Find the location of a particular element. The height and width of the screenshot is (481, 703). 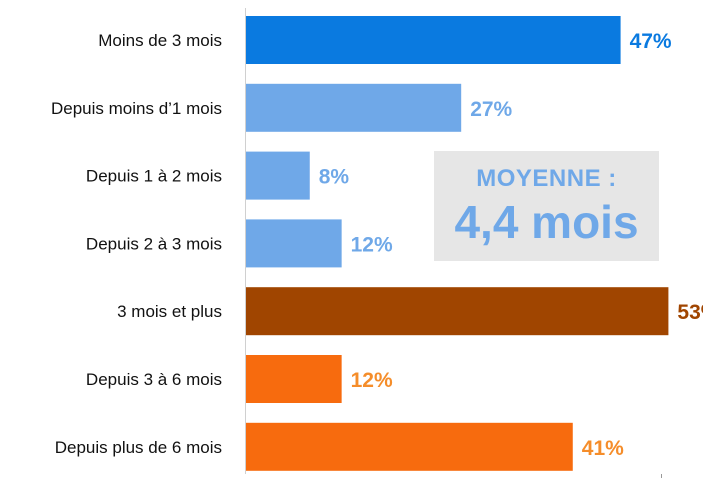

category-label-6: Depuis plus de 6 mois is located at coordinates (138, 447).